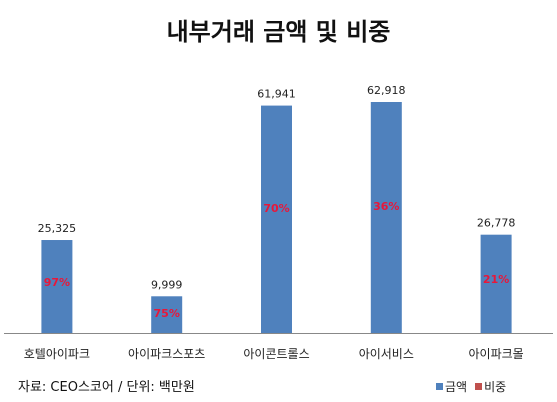 This screenshot has width=557, height=402. I want to click on legend-item-amount: 금액, so click(451, 386).